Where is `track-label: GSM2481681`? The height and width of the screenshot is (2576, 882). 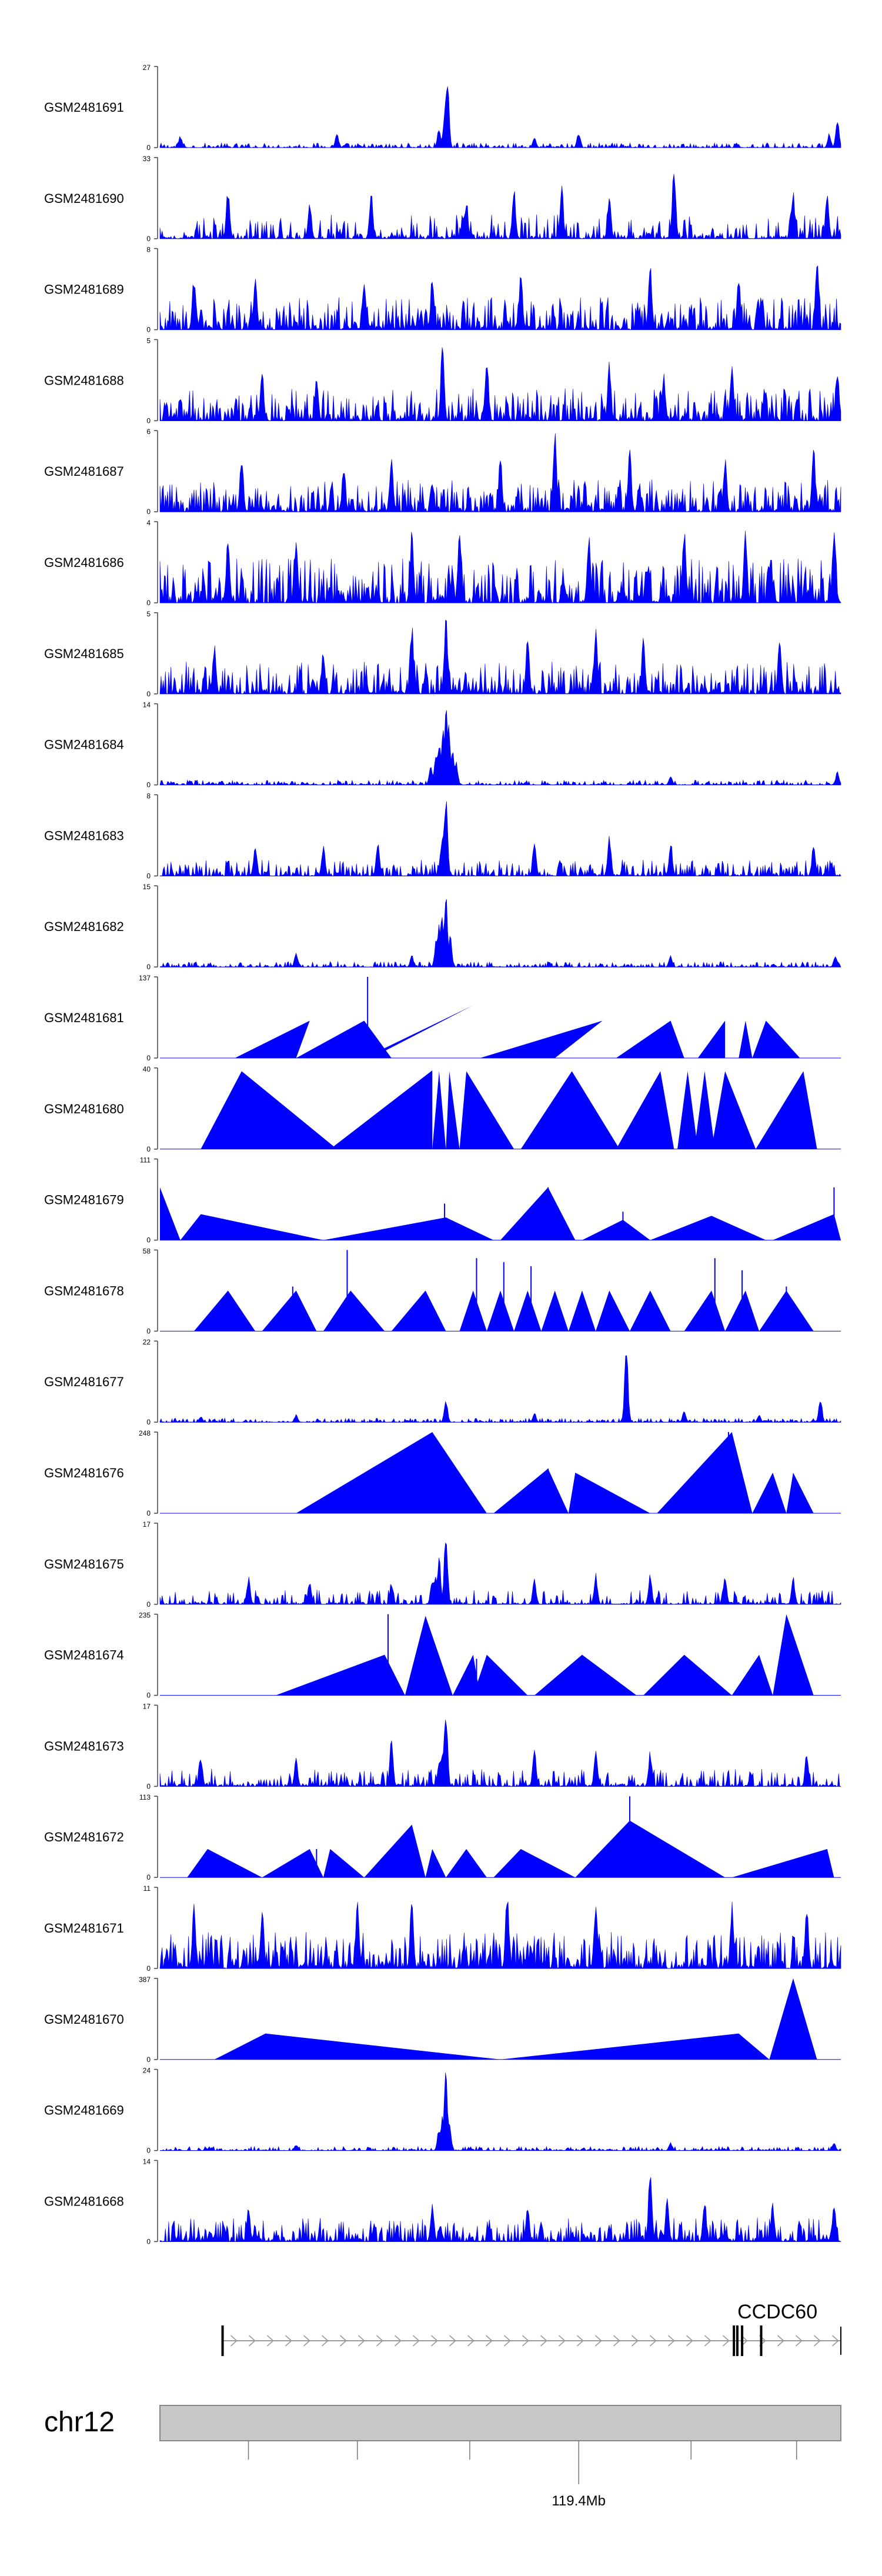 track-label: GSM2481681 is located at coordinates (84, 1017).